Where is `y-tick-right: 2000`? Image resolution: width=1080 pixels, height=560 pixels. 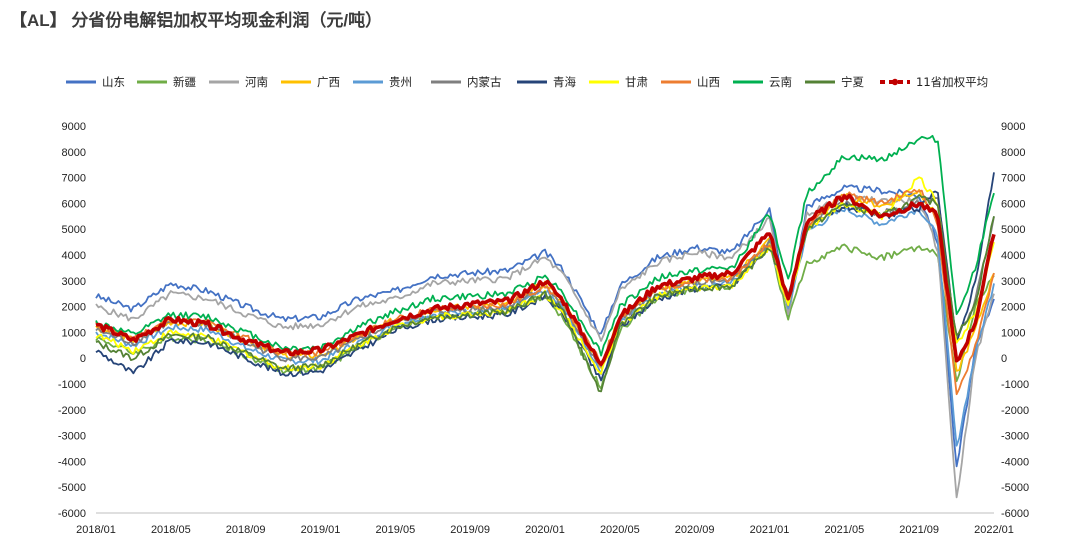
y-tick-right: 2000 is located at coordinates (1013, 308).